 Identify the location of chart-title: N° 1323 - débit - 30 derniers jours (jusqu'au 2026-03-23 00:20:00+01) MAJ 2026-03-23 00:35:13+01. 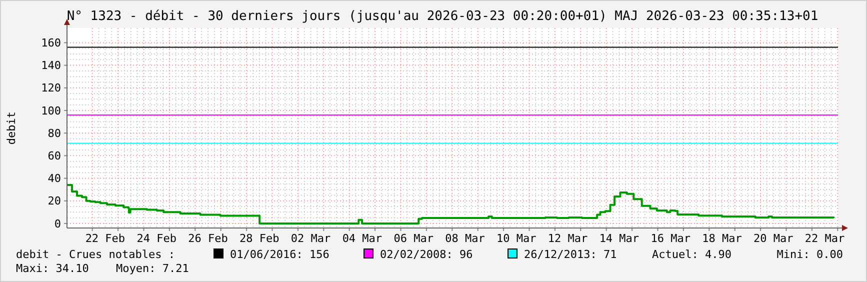
(442, 16).